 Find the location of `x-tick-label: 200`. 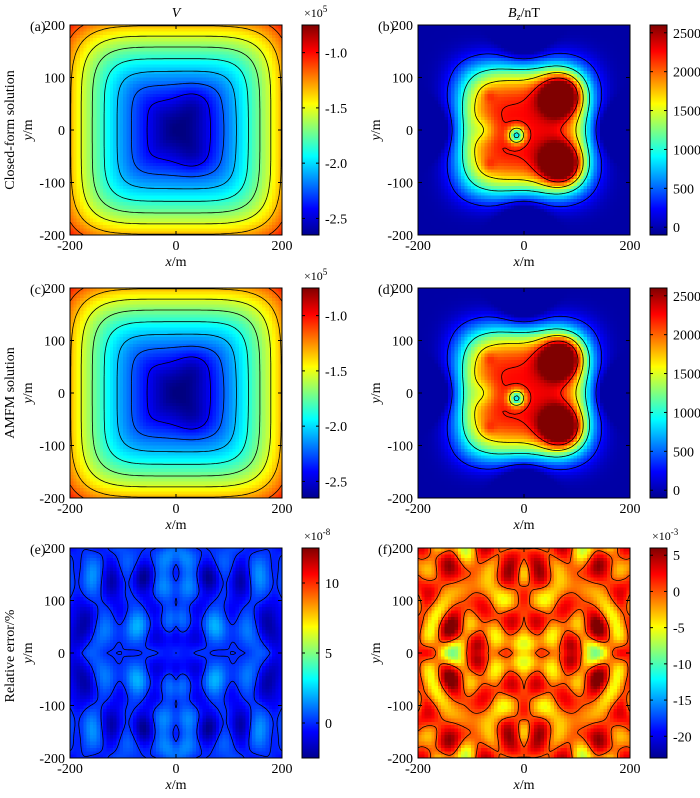

x-tick-label: 200 is located at coordinates (282, 246).